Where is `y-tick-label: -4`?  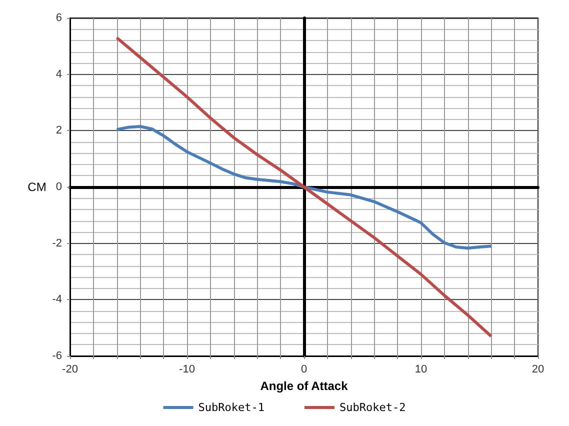
y-tick-label: -4 is located at coordinates (57, 300).